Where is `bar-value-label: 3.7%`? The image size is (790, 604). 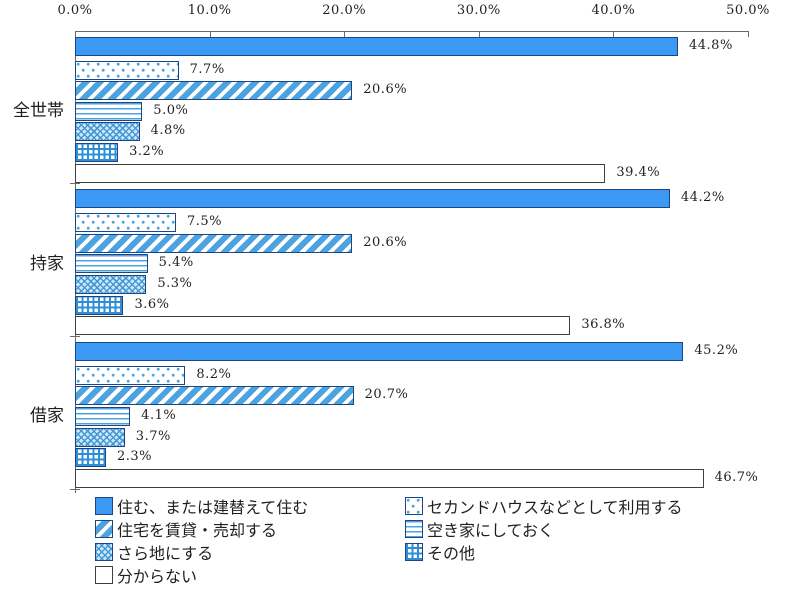
bar-value-label: 3.7% is located at coordinates (153, 436).